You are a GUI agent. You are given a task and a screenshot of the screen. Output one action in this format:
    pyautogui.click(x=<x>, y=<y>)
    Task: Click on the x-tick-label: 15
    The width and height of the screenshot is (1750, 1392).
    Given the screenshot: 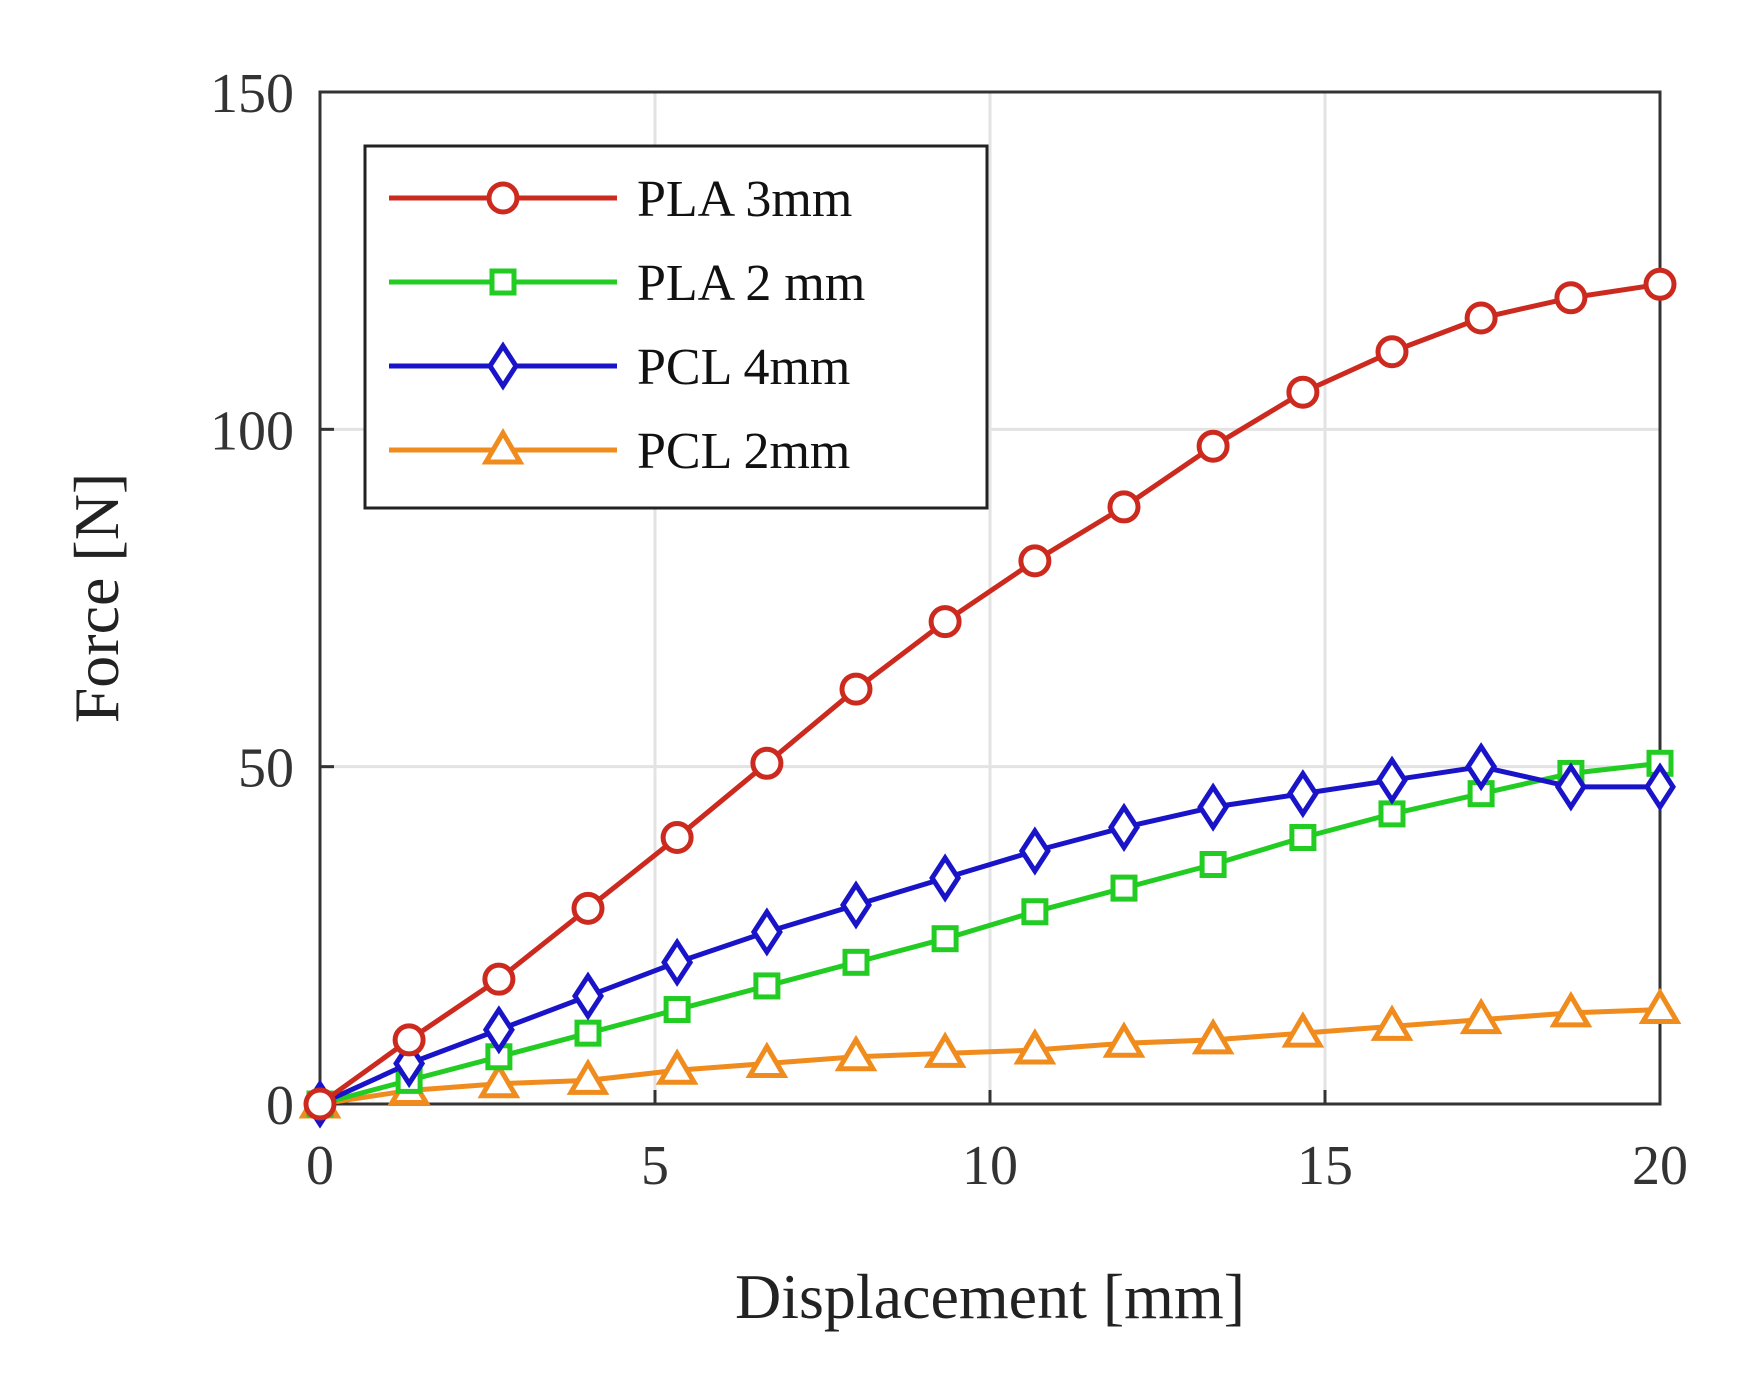 What is the action you would take?
    pyautogui.click(x=1325, y=1166)
    